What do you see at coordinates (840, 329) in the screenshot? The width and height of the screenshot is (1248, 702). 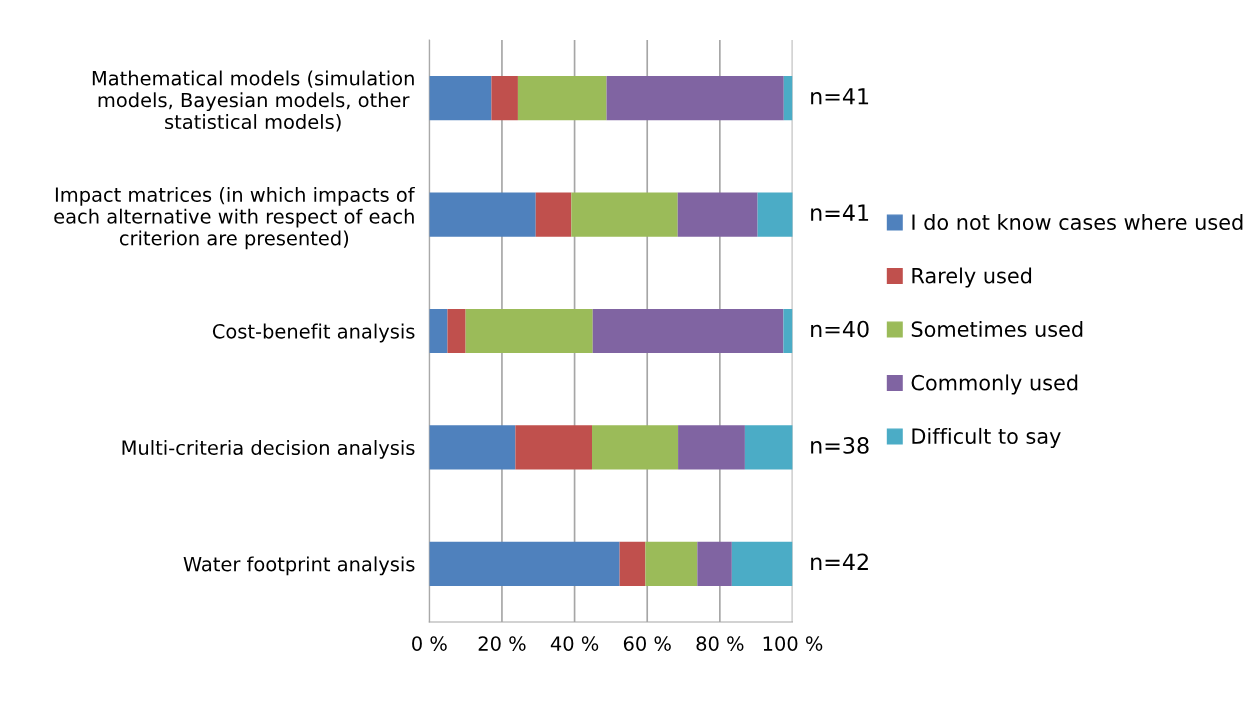 I see `text: n=40` at bounding box center [840, 329].